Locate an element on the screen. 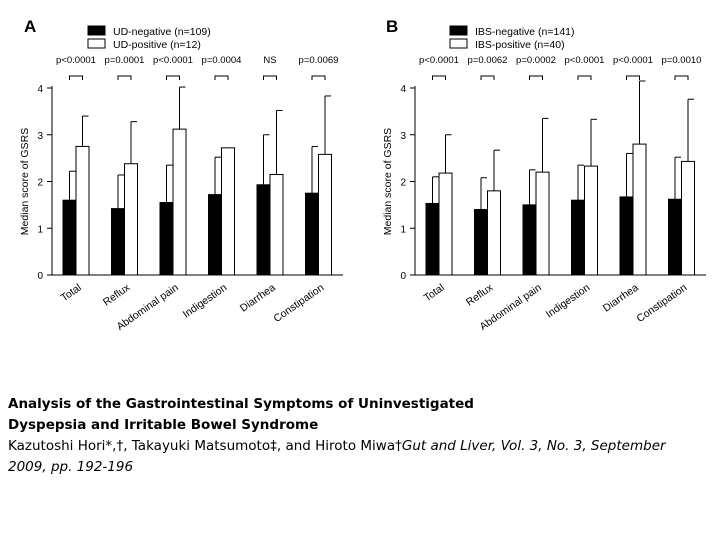  panel-b-legend-label-1: IBS-positive (n=40) is located at coordinates (520, 45).